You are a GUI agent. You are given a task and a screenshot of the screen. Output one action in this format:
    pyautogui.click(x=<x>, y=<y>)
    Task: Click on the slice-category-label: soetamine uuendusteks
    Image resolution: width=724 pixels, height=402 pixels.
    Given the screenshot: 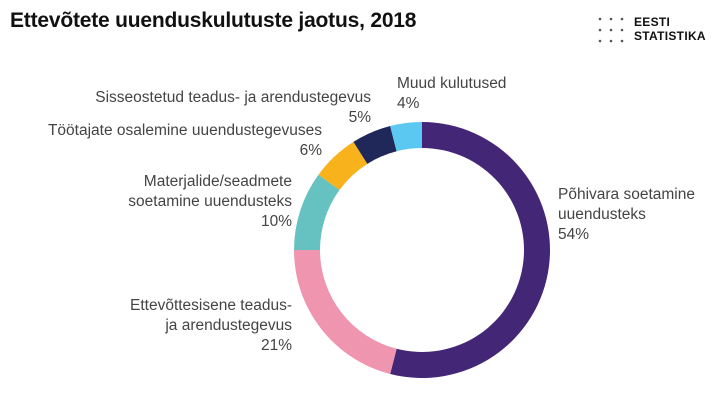 What is the action you would take?
    pyautogui.click(x=210, y=201)
    